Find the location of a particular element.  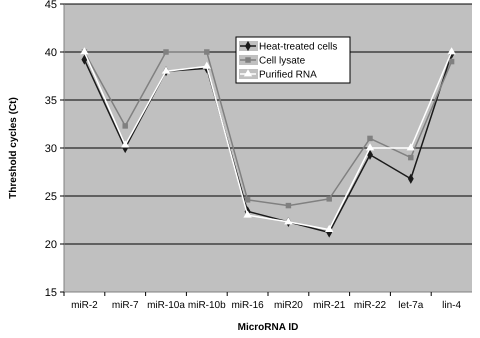

x-tick-label: miR-10b is located at coordinates (207, 305).